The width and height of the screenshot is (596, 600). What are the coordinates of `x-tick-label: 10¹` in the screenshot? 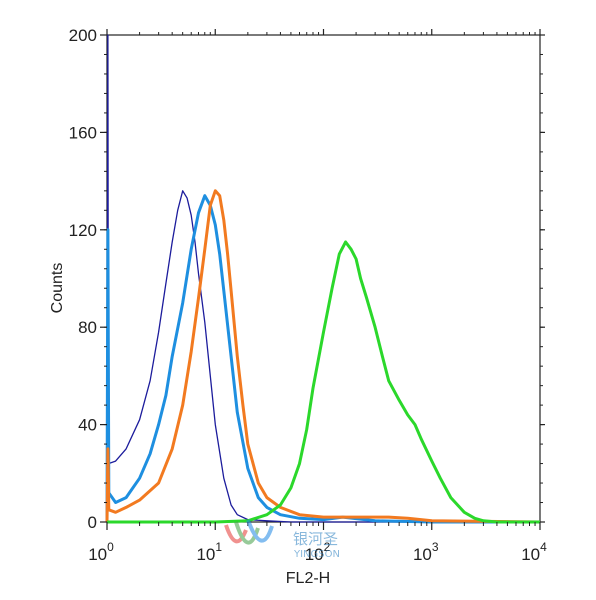 It's located at (209, 552).